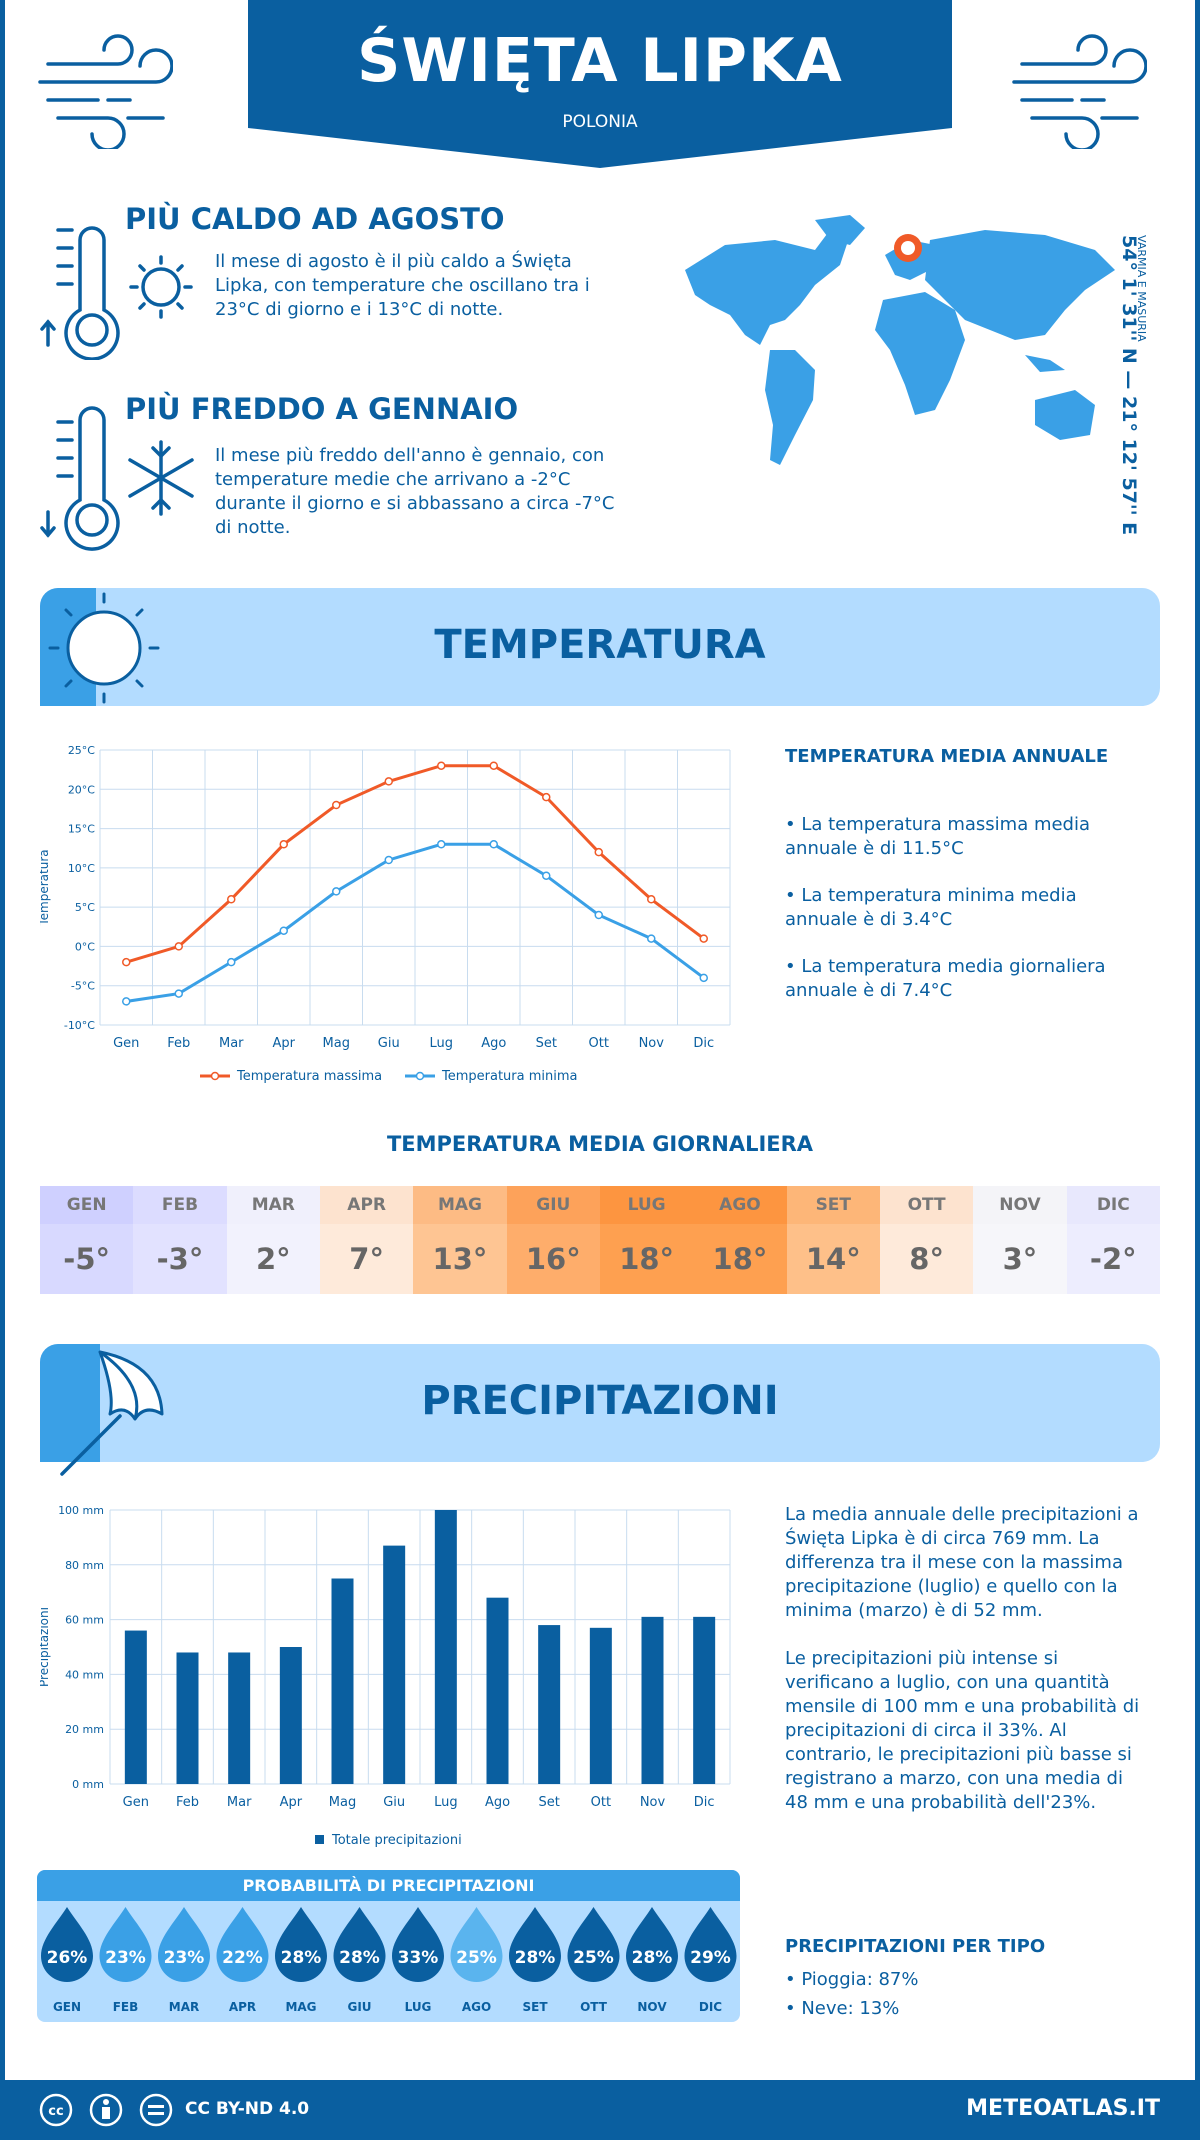 This screenshot has height=2140, width=1200. What do you see at coordinates (322, 409) in the screenshot?
I see `coldest-title: PIÙ FREDDO A GENNAIO` at bounding box center [322, 409].